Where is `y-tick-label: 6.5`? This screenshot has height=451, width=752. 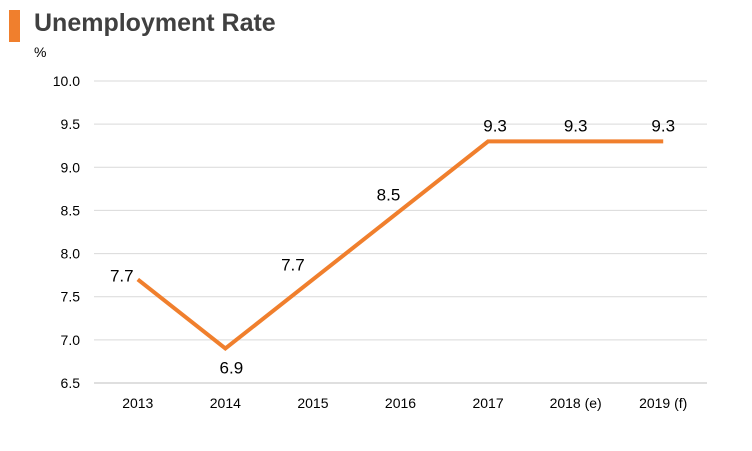
y-tick-label: 6.5 is located at coordinates (71, 383).